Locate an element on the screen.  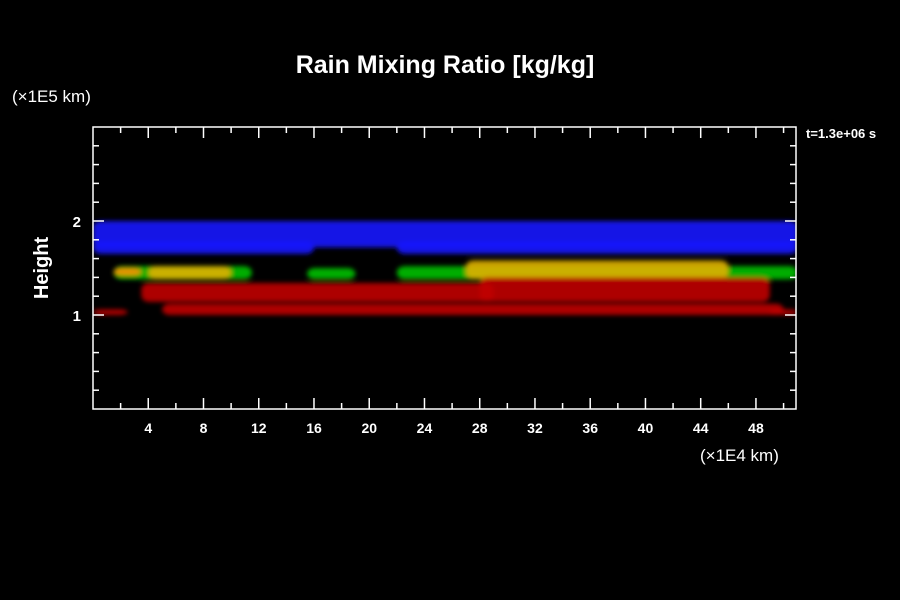
data-regions is located at coordinates (444, 268).